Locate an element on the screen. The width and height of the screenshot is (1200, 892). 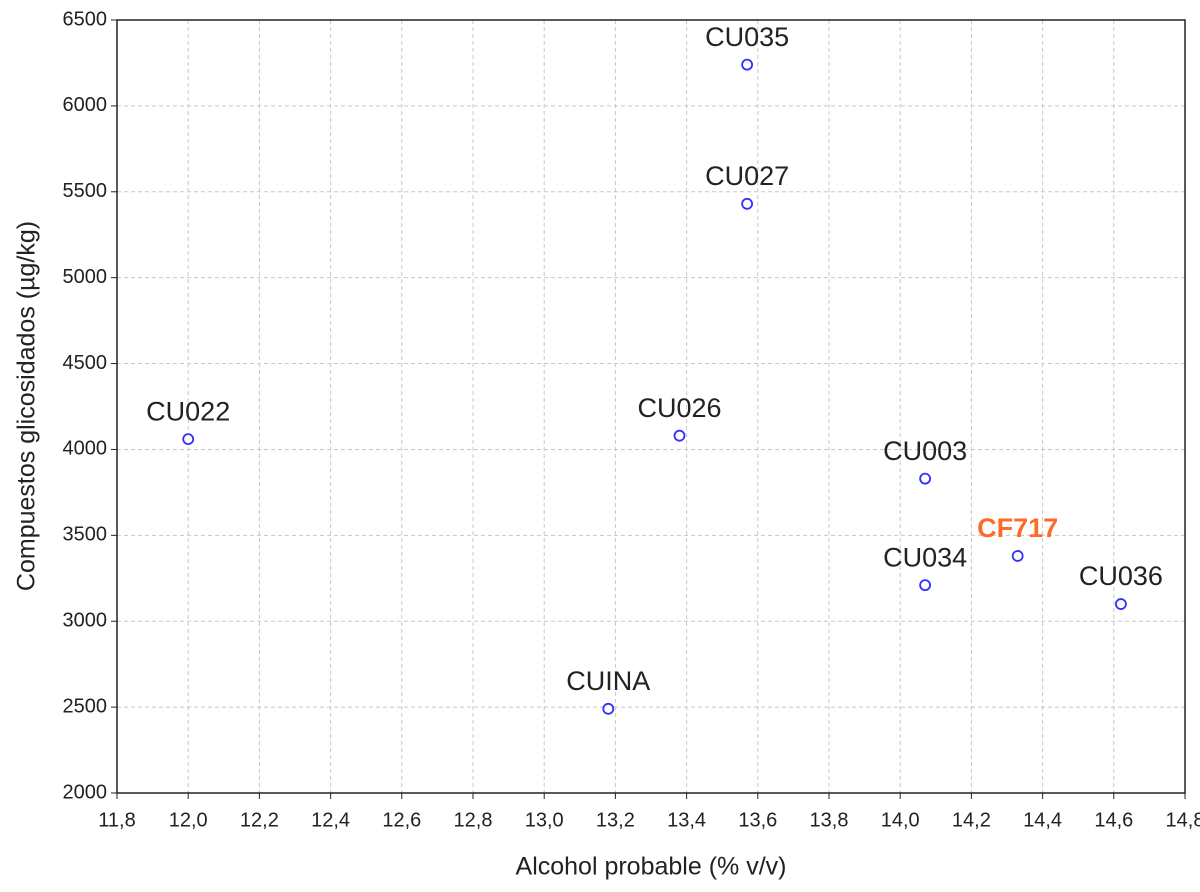
x-tick-label: 13,0 is located at coordinates (544, 820).